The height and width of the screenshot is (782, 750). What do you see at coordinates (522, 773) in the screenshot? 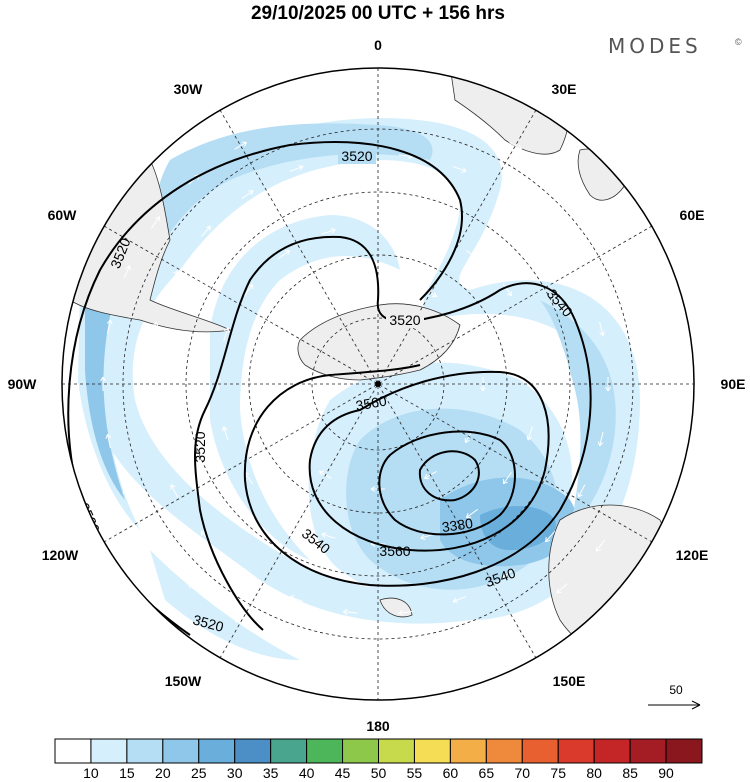
I see `colorbar-label: 70` at bounding box center [522, 773].